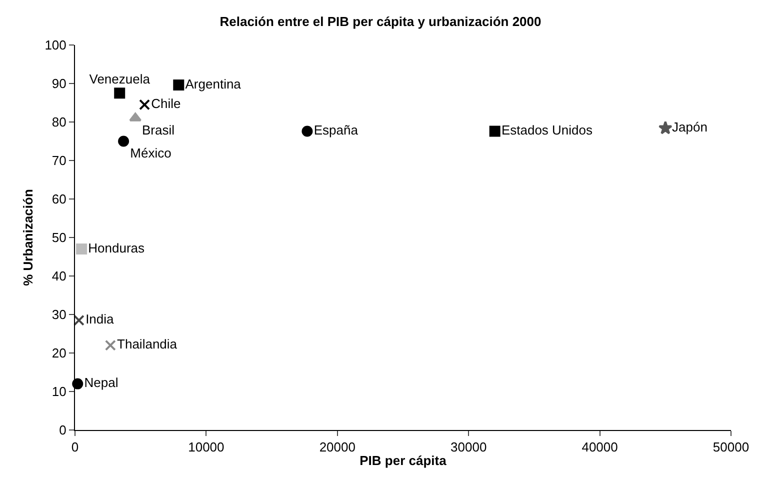  What do you see at coordinates (59, 314) in the screenshot?
I see `y-tick-label: 30` at bounding box center [59, 314].